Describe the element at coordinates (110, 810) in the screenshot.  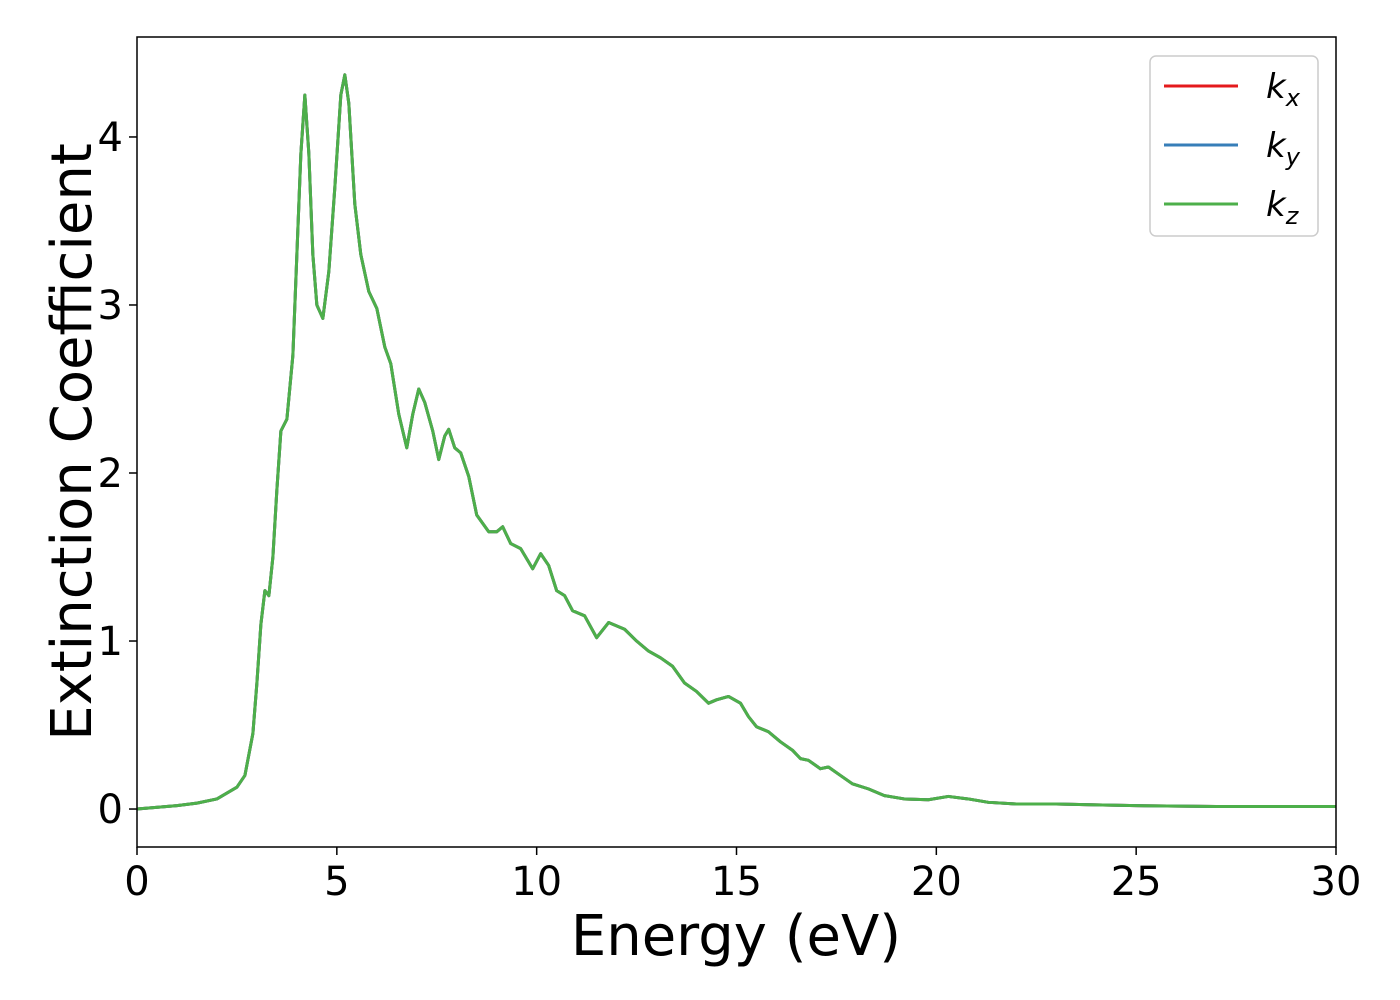
I see `y-tick-label: 0` at that location.